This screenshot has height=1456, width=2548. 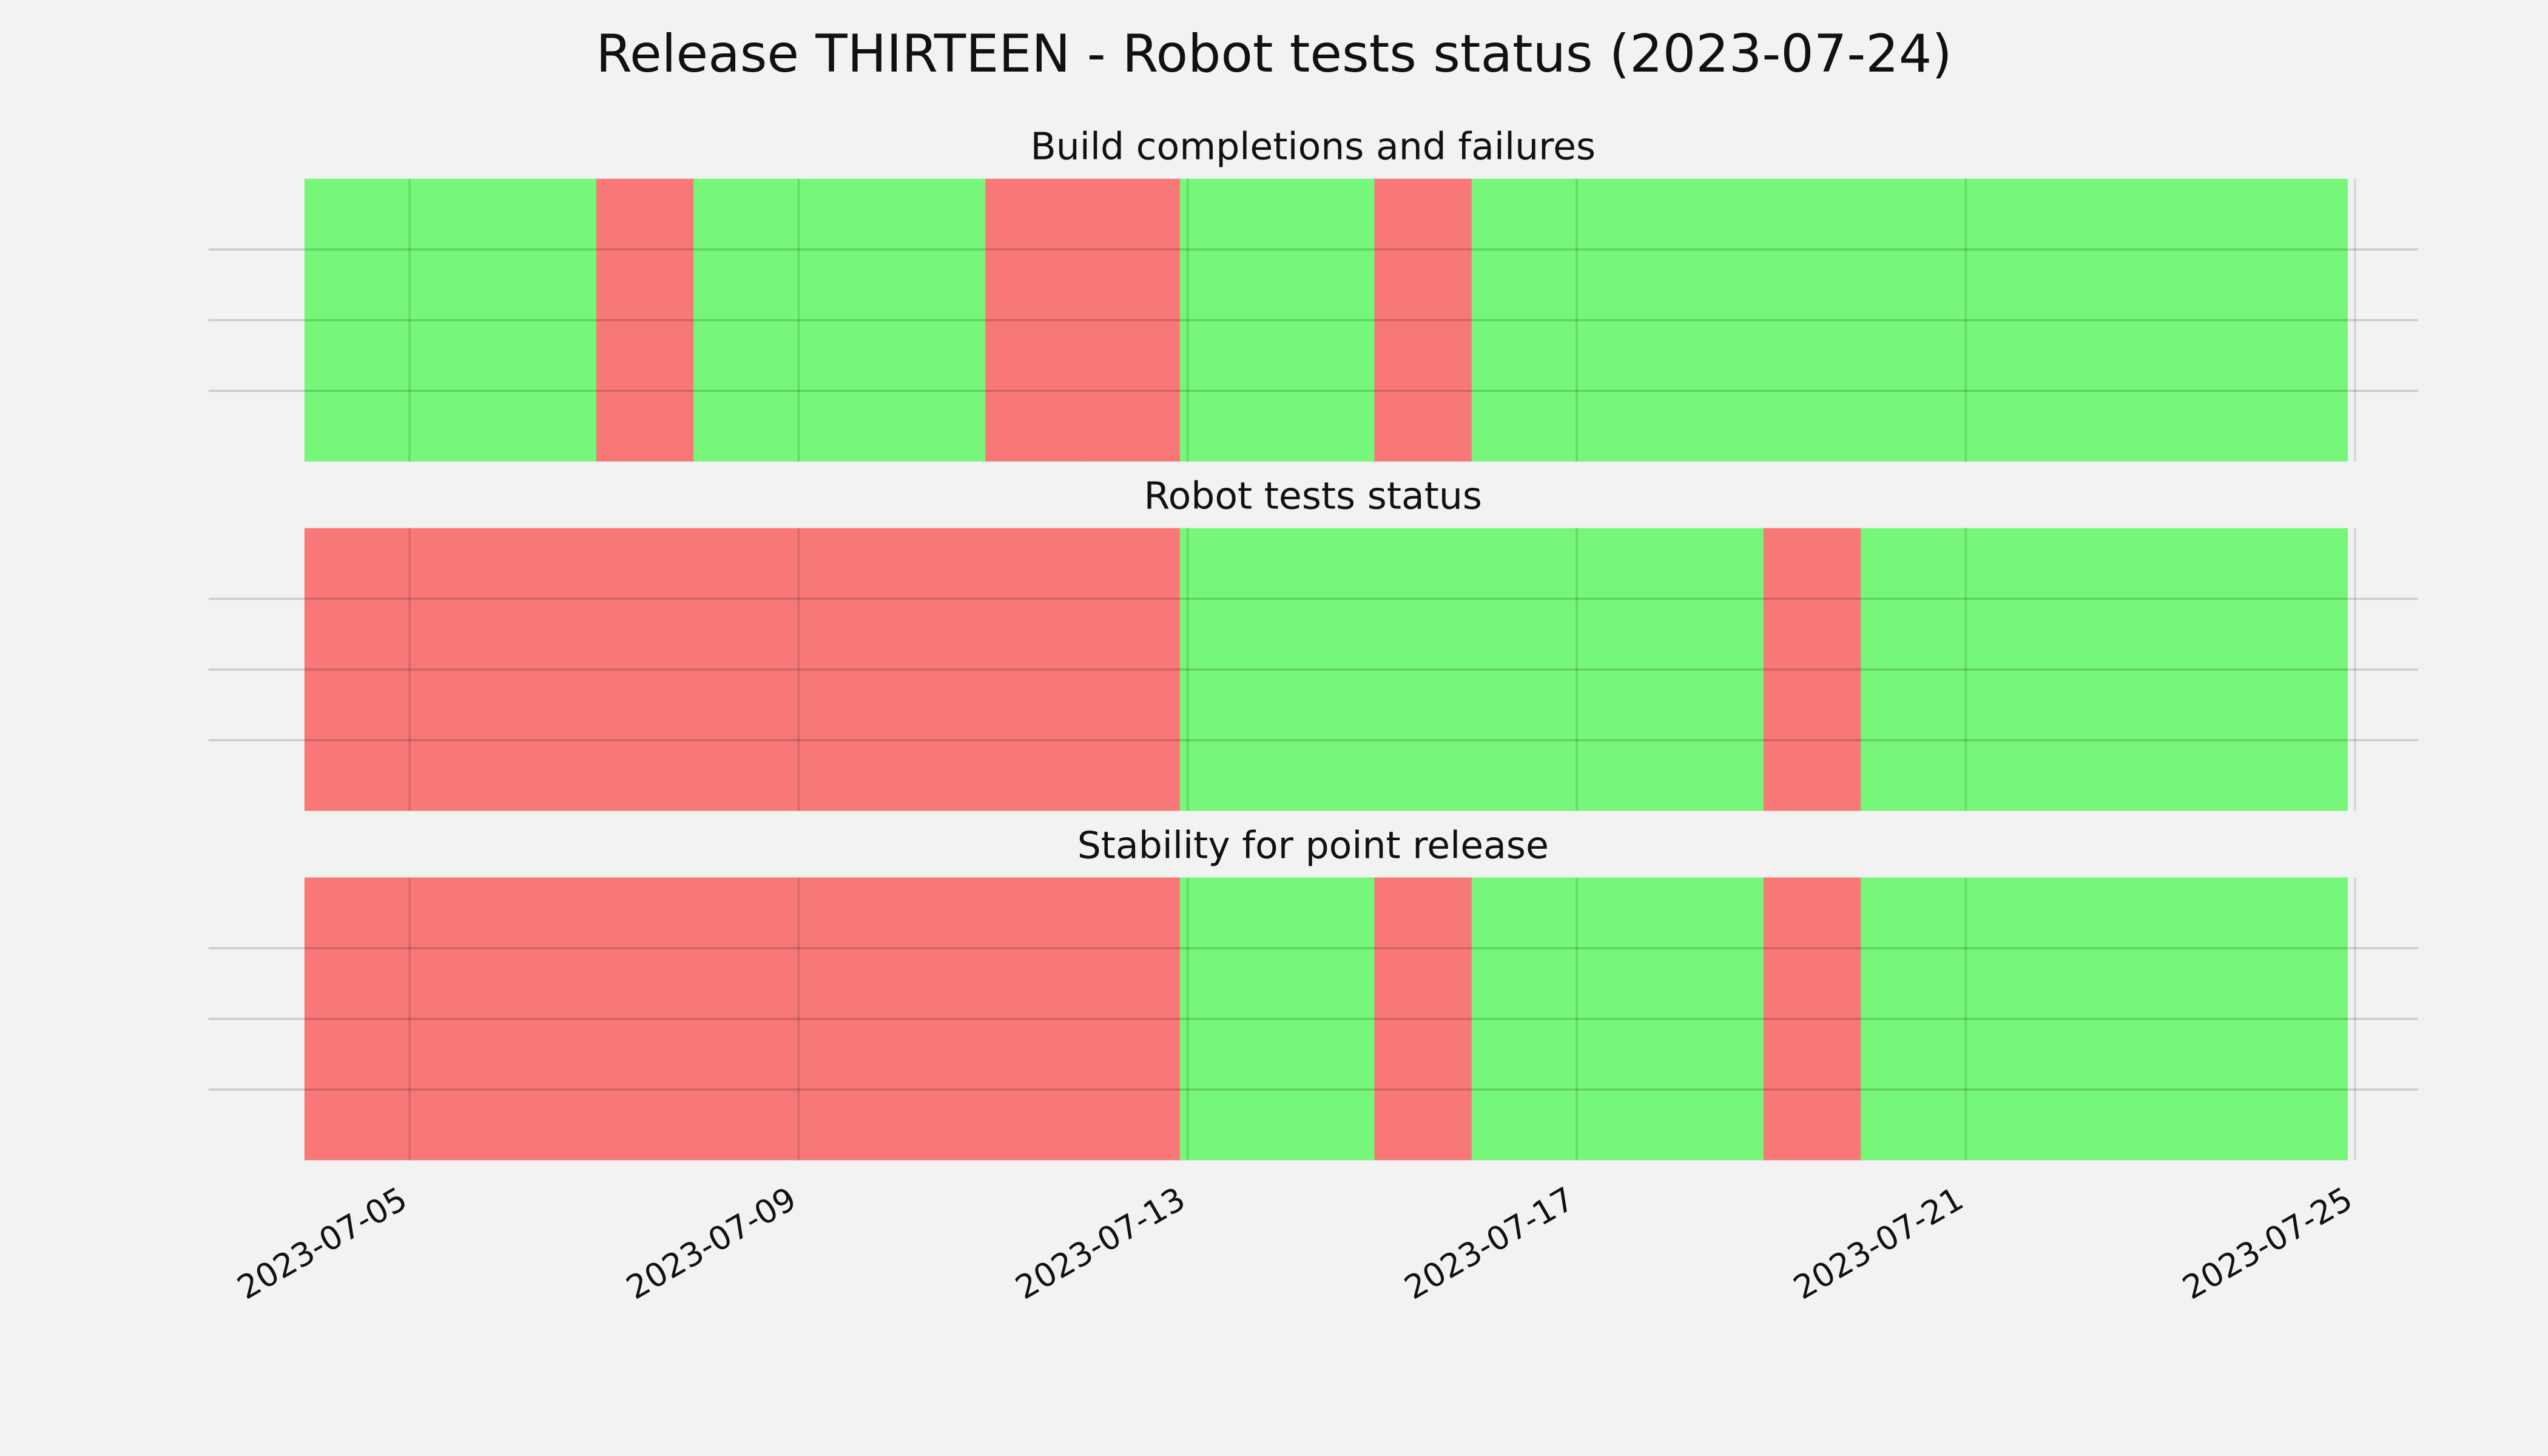 I want to click on panel-title: Stability for point release, so click(x=1313, y=845).